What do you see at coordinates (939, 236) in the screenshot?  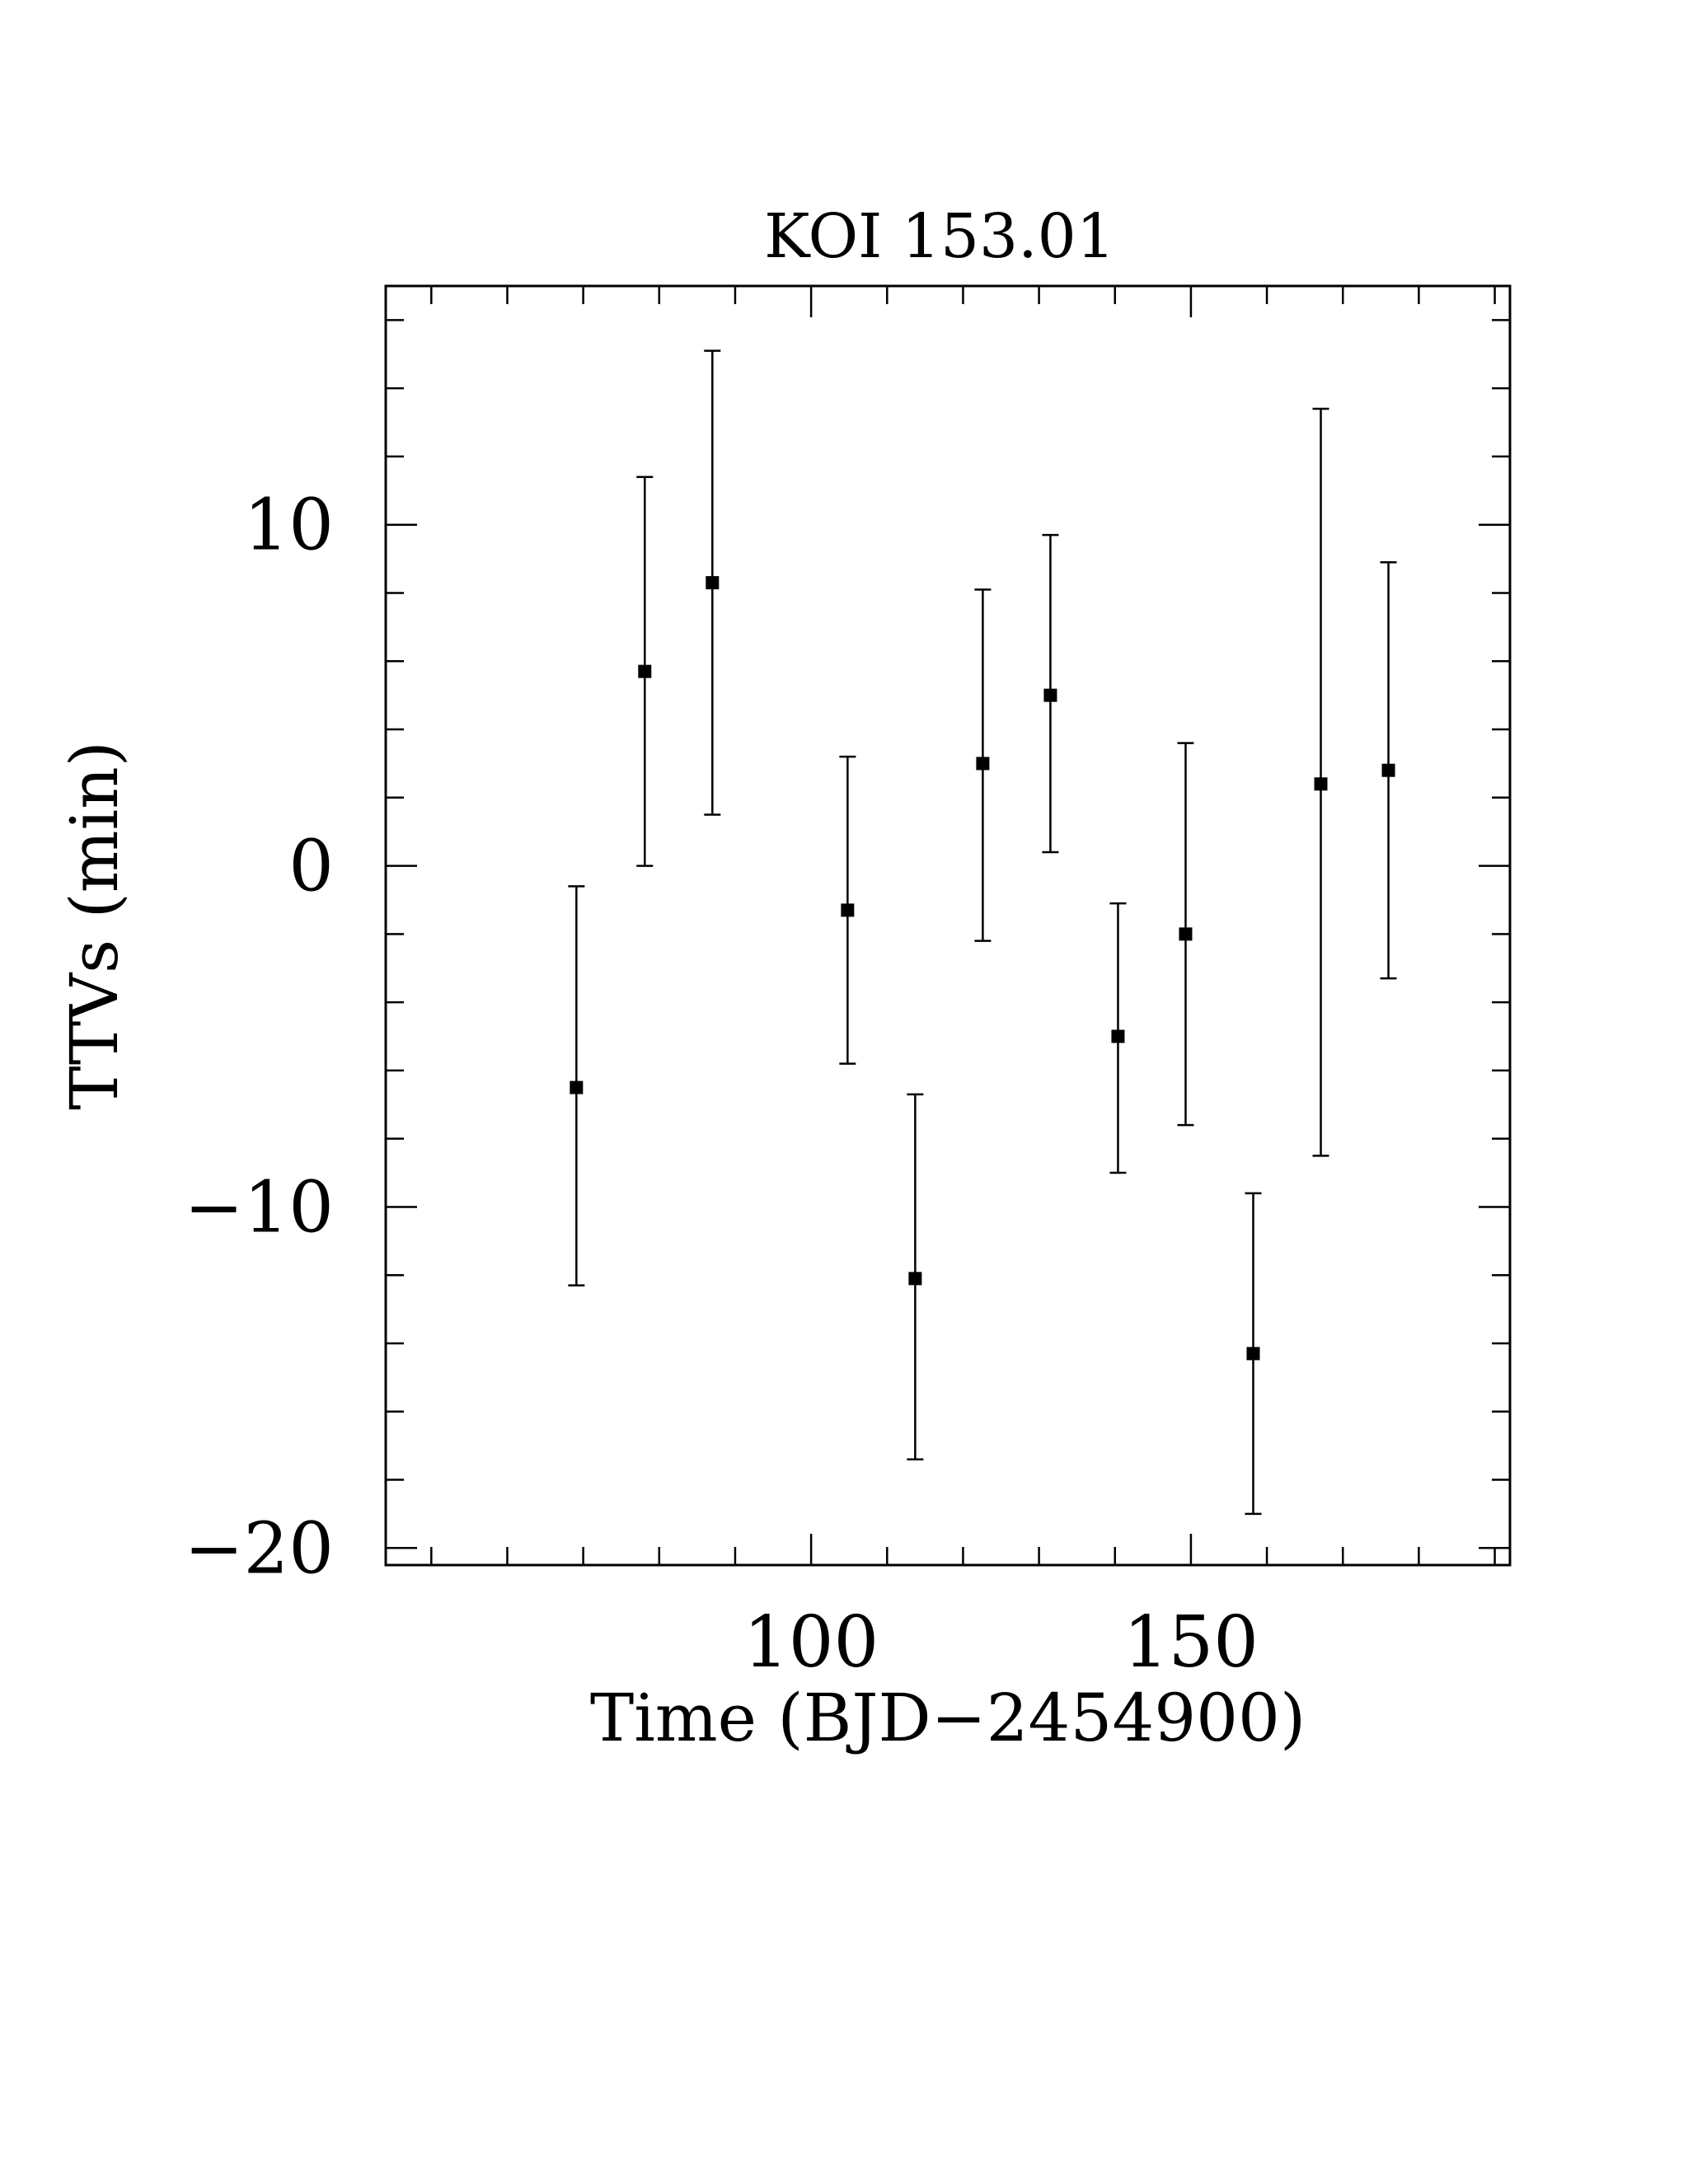 I see `chart-title: KOI 153.01` at bounding box center [939, 236].